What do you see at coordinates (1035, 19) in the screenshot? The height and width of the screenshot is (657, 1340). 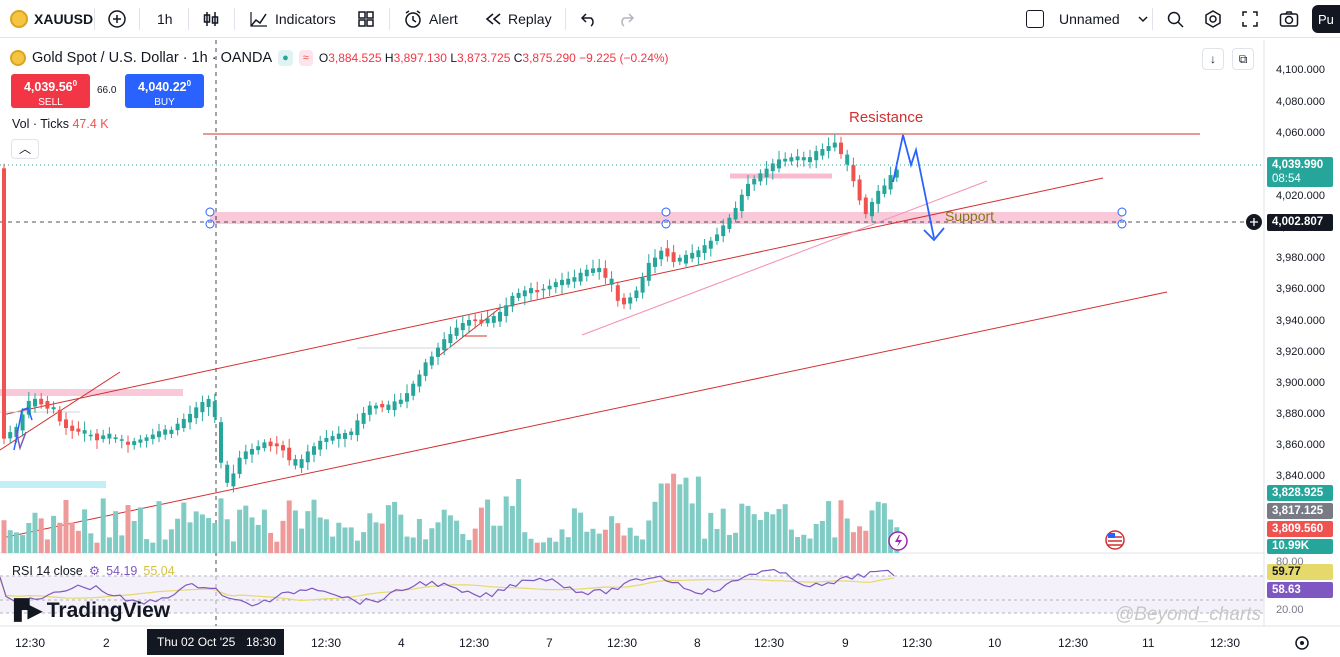 I see `layout-checkbox` at bounding box center [1035, 19].